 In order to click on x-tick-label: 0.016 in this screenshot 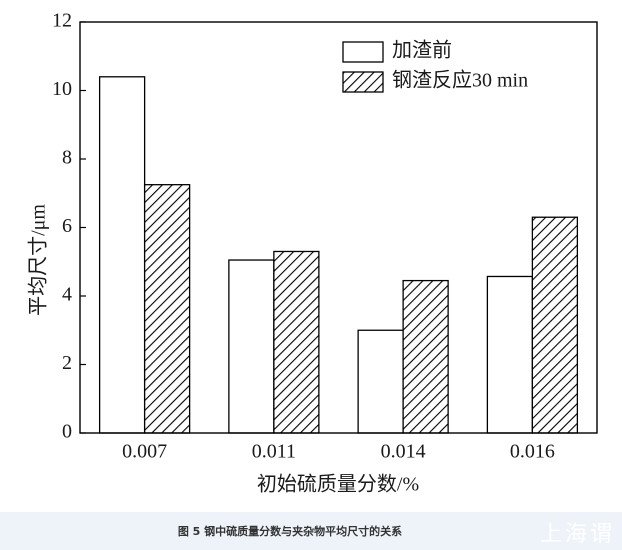, I will do `click(532, 452)`.